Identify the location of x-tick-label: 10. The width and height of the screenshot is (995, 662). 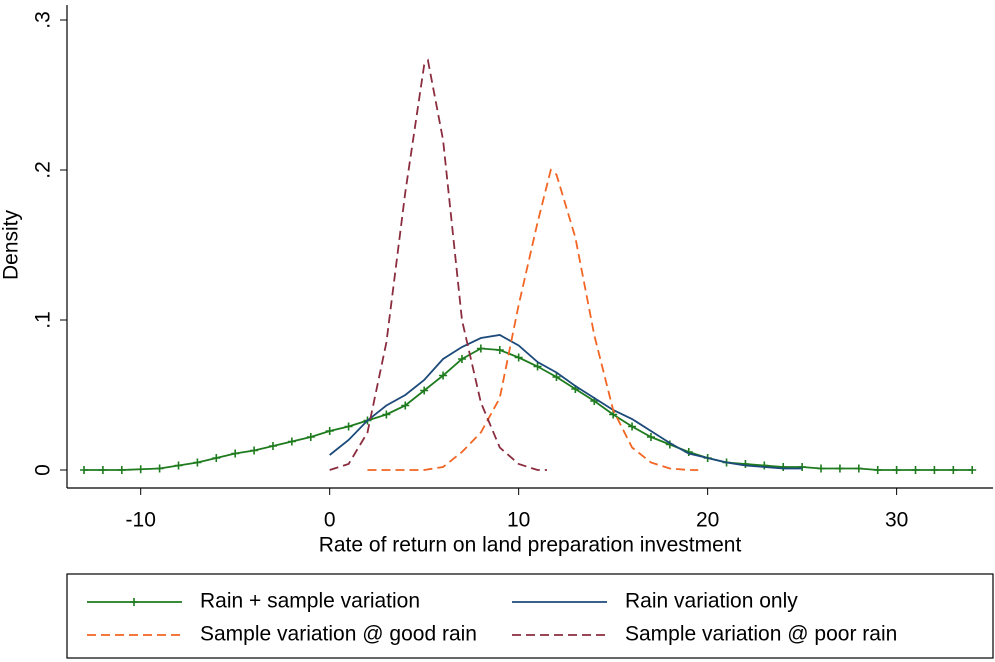
(518, 520).